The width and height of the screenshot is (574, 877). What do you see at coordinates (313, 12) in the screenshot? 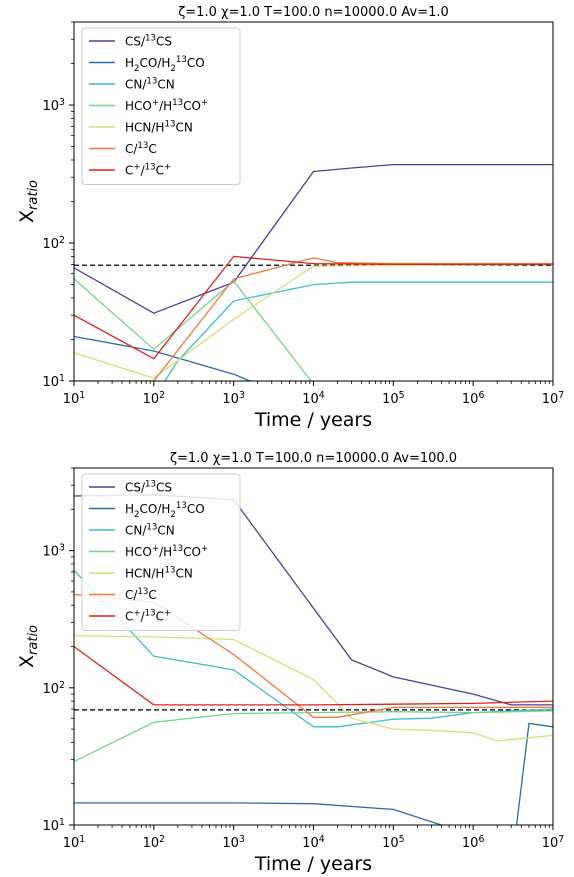
I see `chart-title: ζ=1.0 χ=1.0 T=100.0 n=10000.0 Av=1.0` at bounding box center [313, 12].